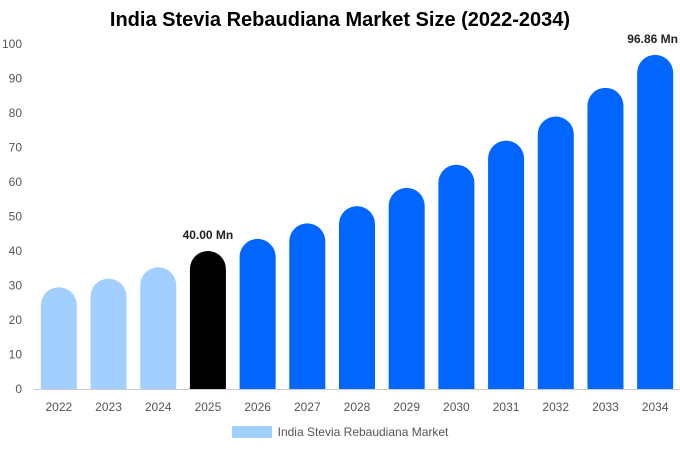 This screenshot has height=450, width=680. I want to click on x-tick-label-2033: 2033, so click(605, 407).